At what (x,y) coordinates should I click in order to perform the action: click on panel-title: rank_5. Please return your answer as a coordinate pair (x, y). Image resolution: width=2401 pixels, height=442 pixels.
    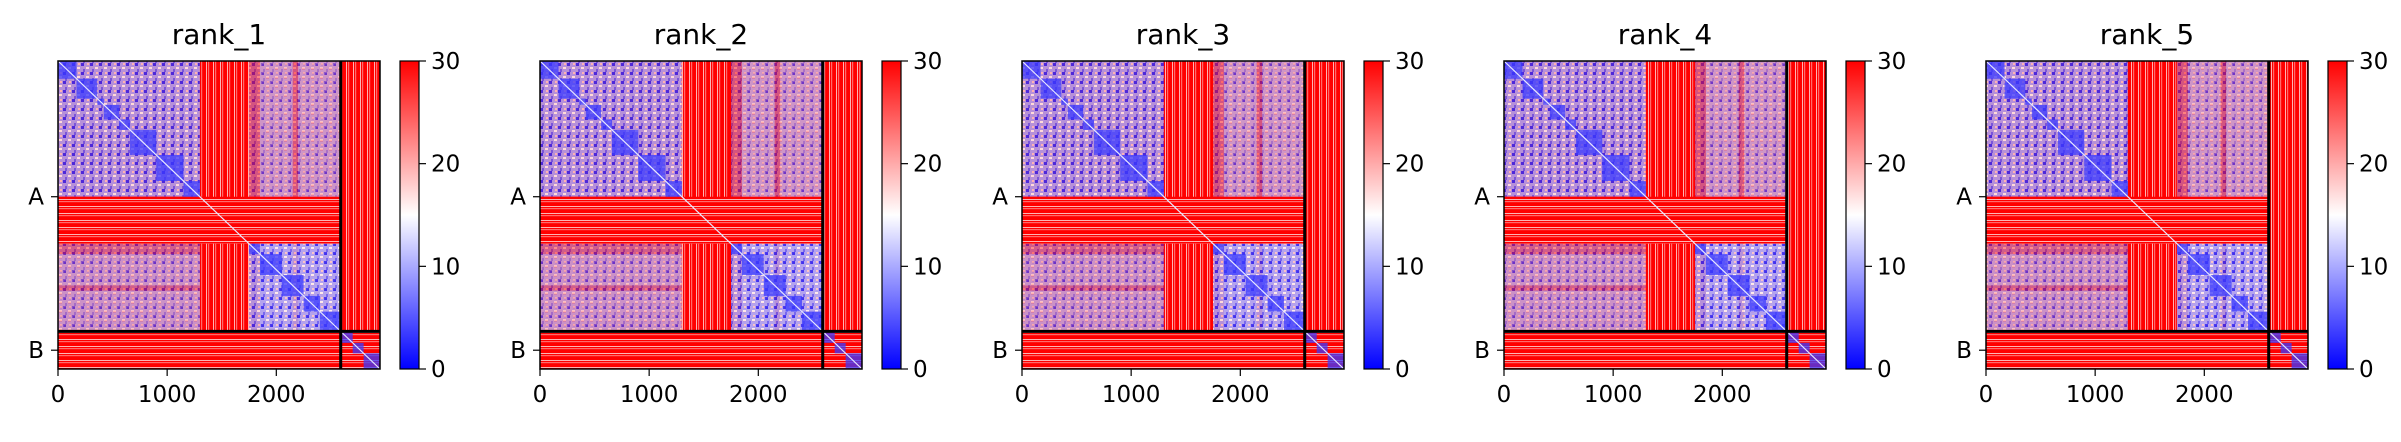
    Looking at the image, I should click on (2147, 34).